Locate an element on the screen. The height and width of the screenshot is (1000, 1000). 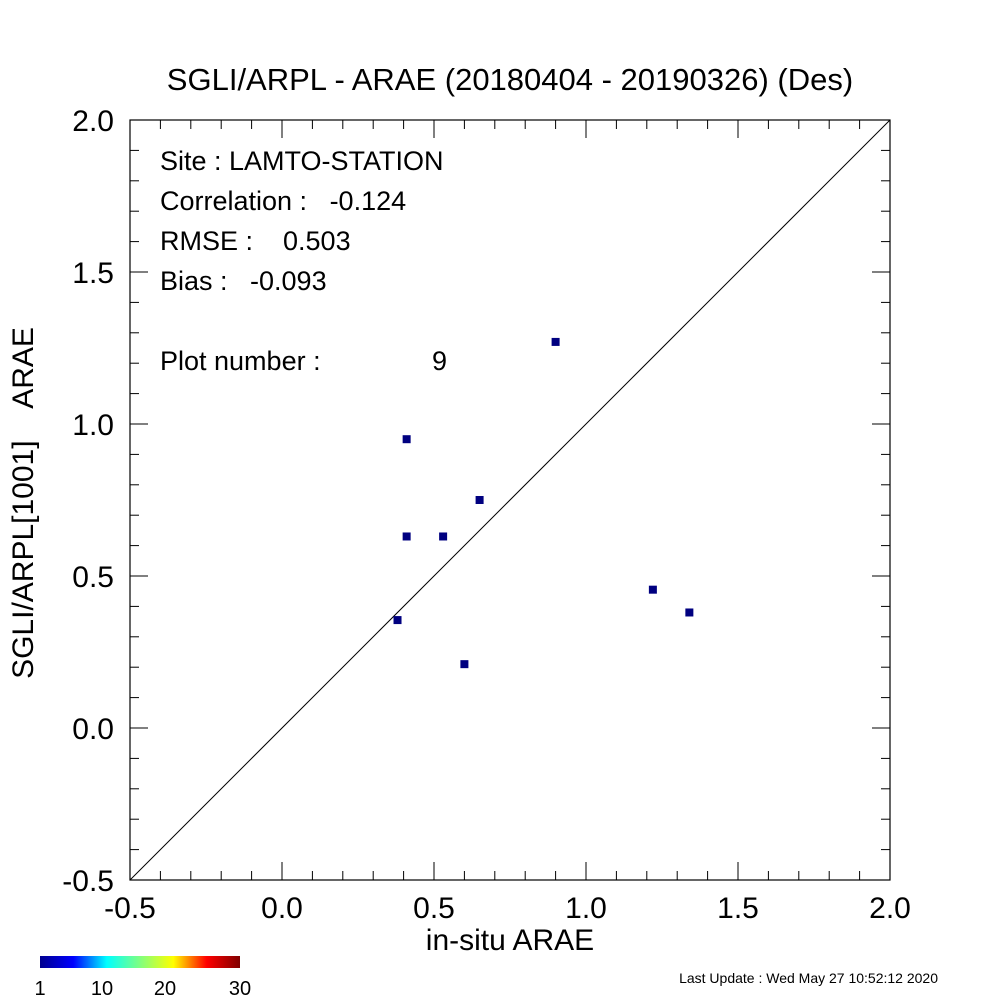
y-axis-label: SGLI/ARPL[1001] ARAE is located at coordinates (23, 503).